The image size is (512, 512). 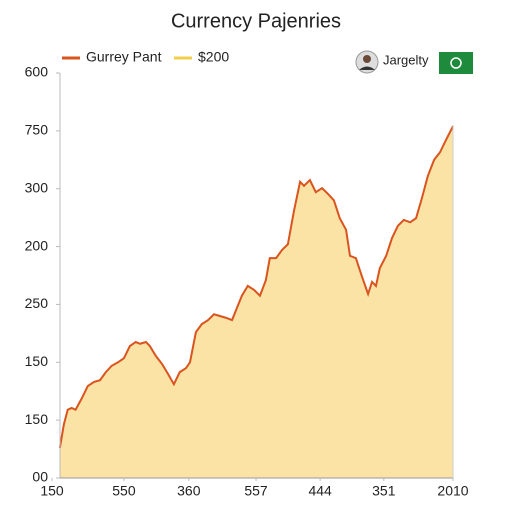 I want to click on y-tick-label: 00, so click(x=40, y=477).